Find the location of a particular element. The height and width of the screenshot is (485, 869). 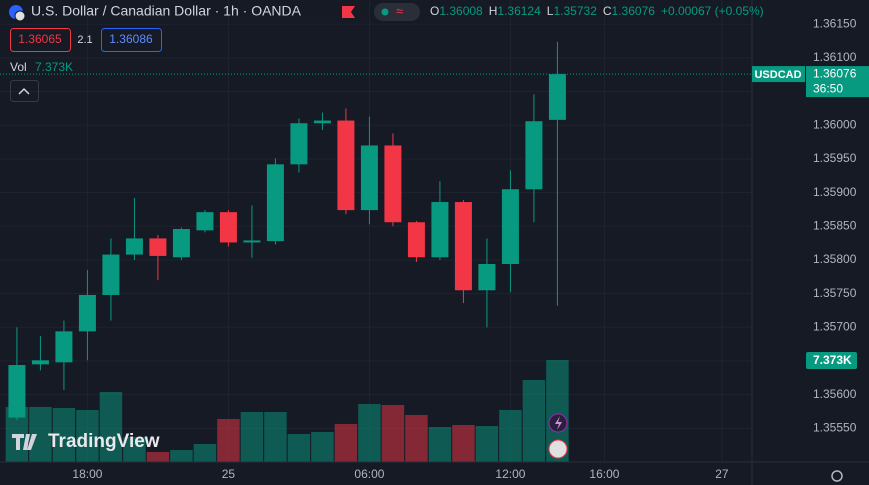

x-tick-label: 18:00 is located at coordinates (87, 474).